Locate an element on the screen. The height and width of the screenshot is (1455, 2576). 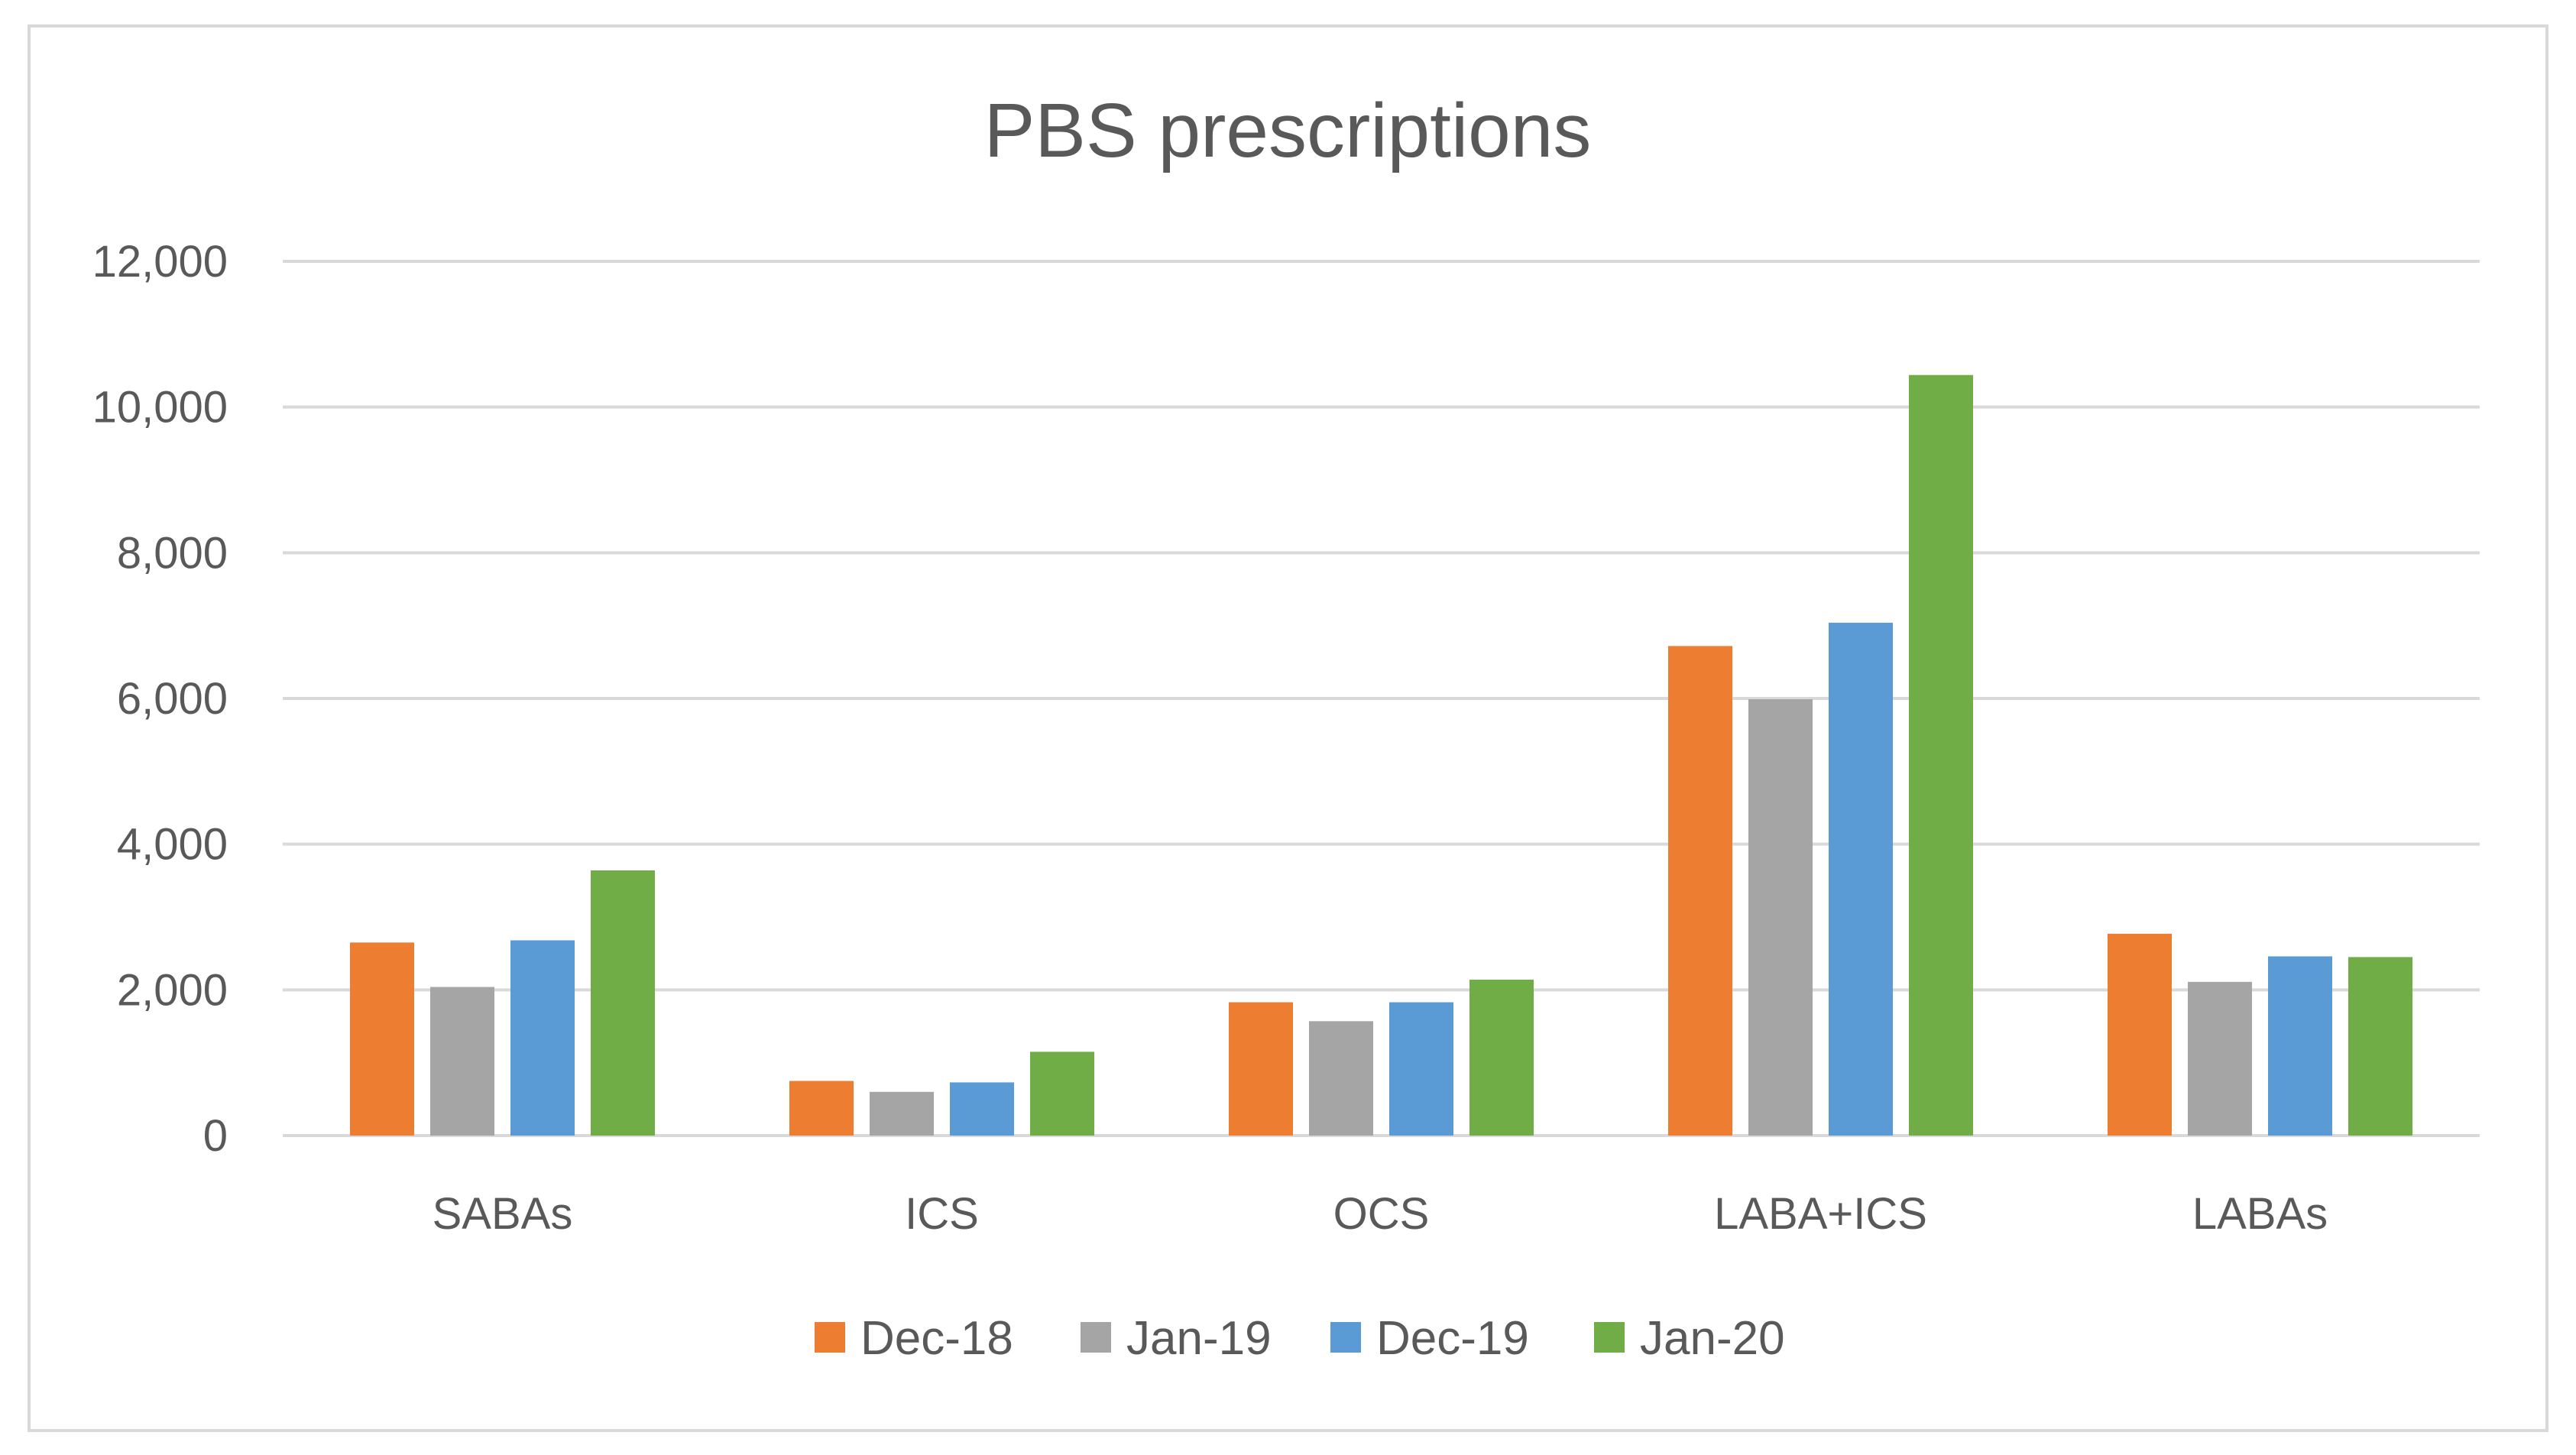
bar-jan-20-sabas is located at coordinates (623, 1003).